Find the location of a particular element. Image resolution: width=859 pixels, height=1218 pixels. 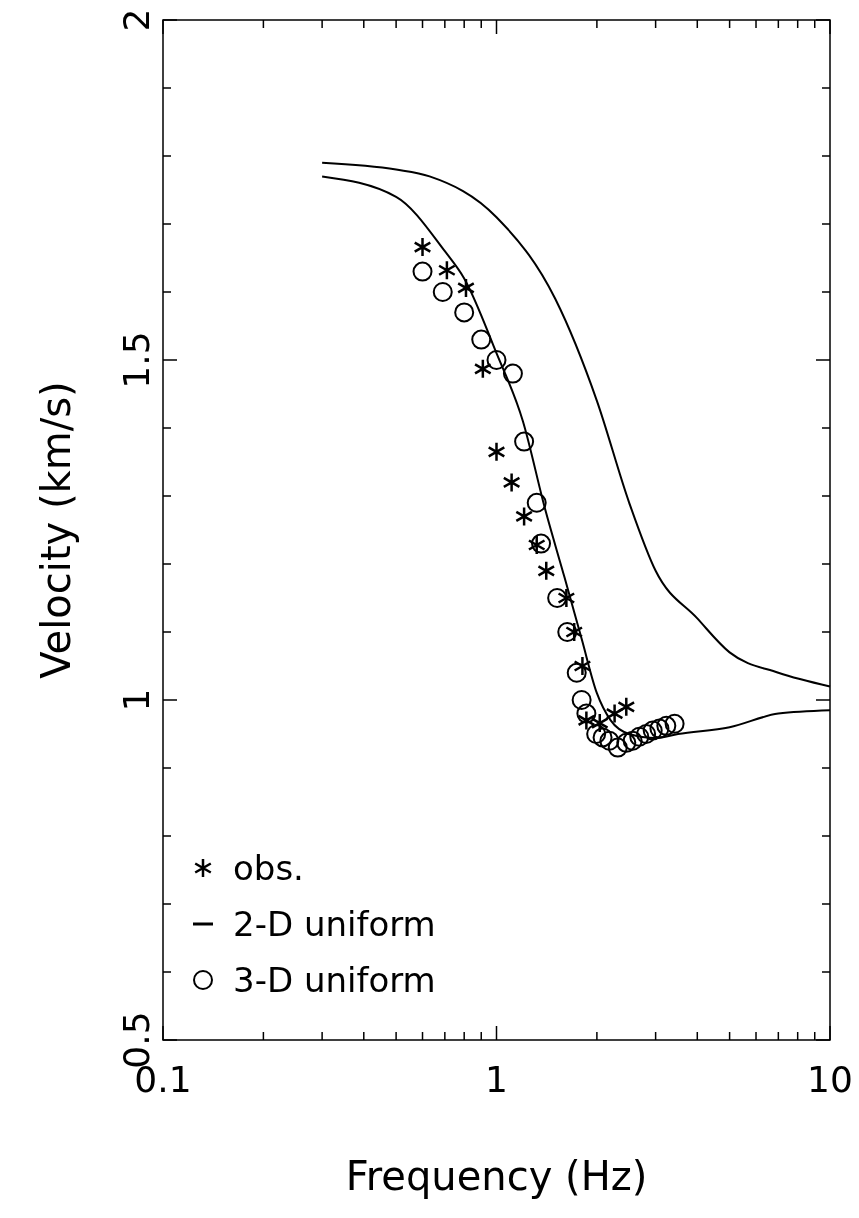

y-tick-label: 1.5 is located at coordinates (136, 360).